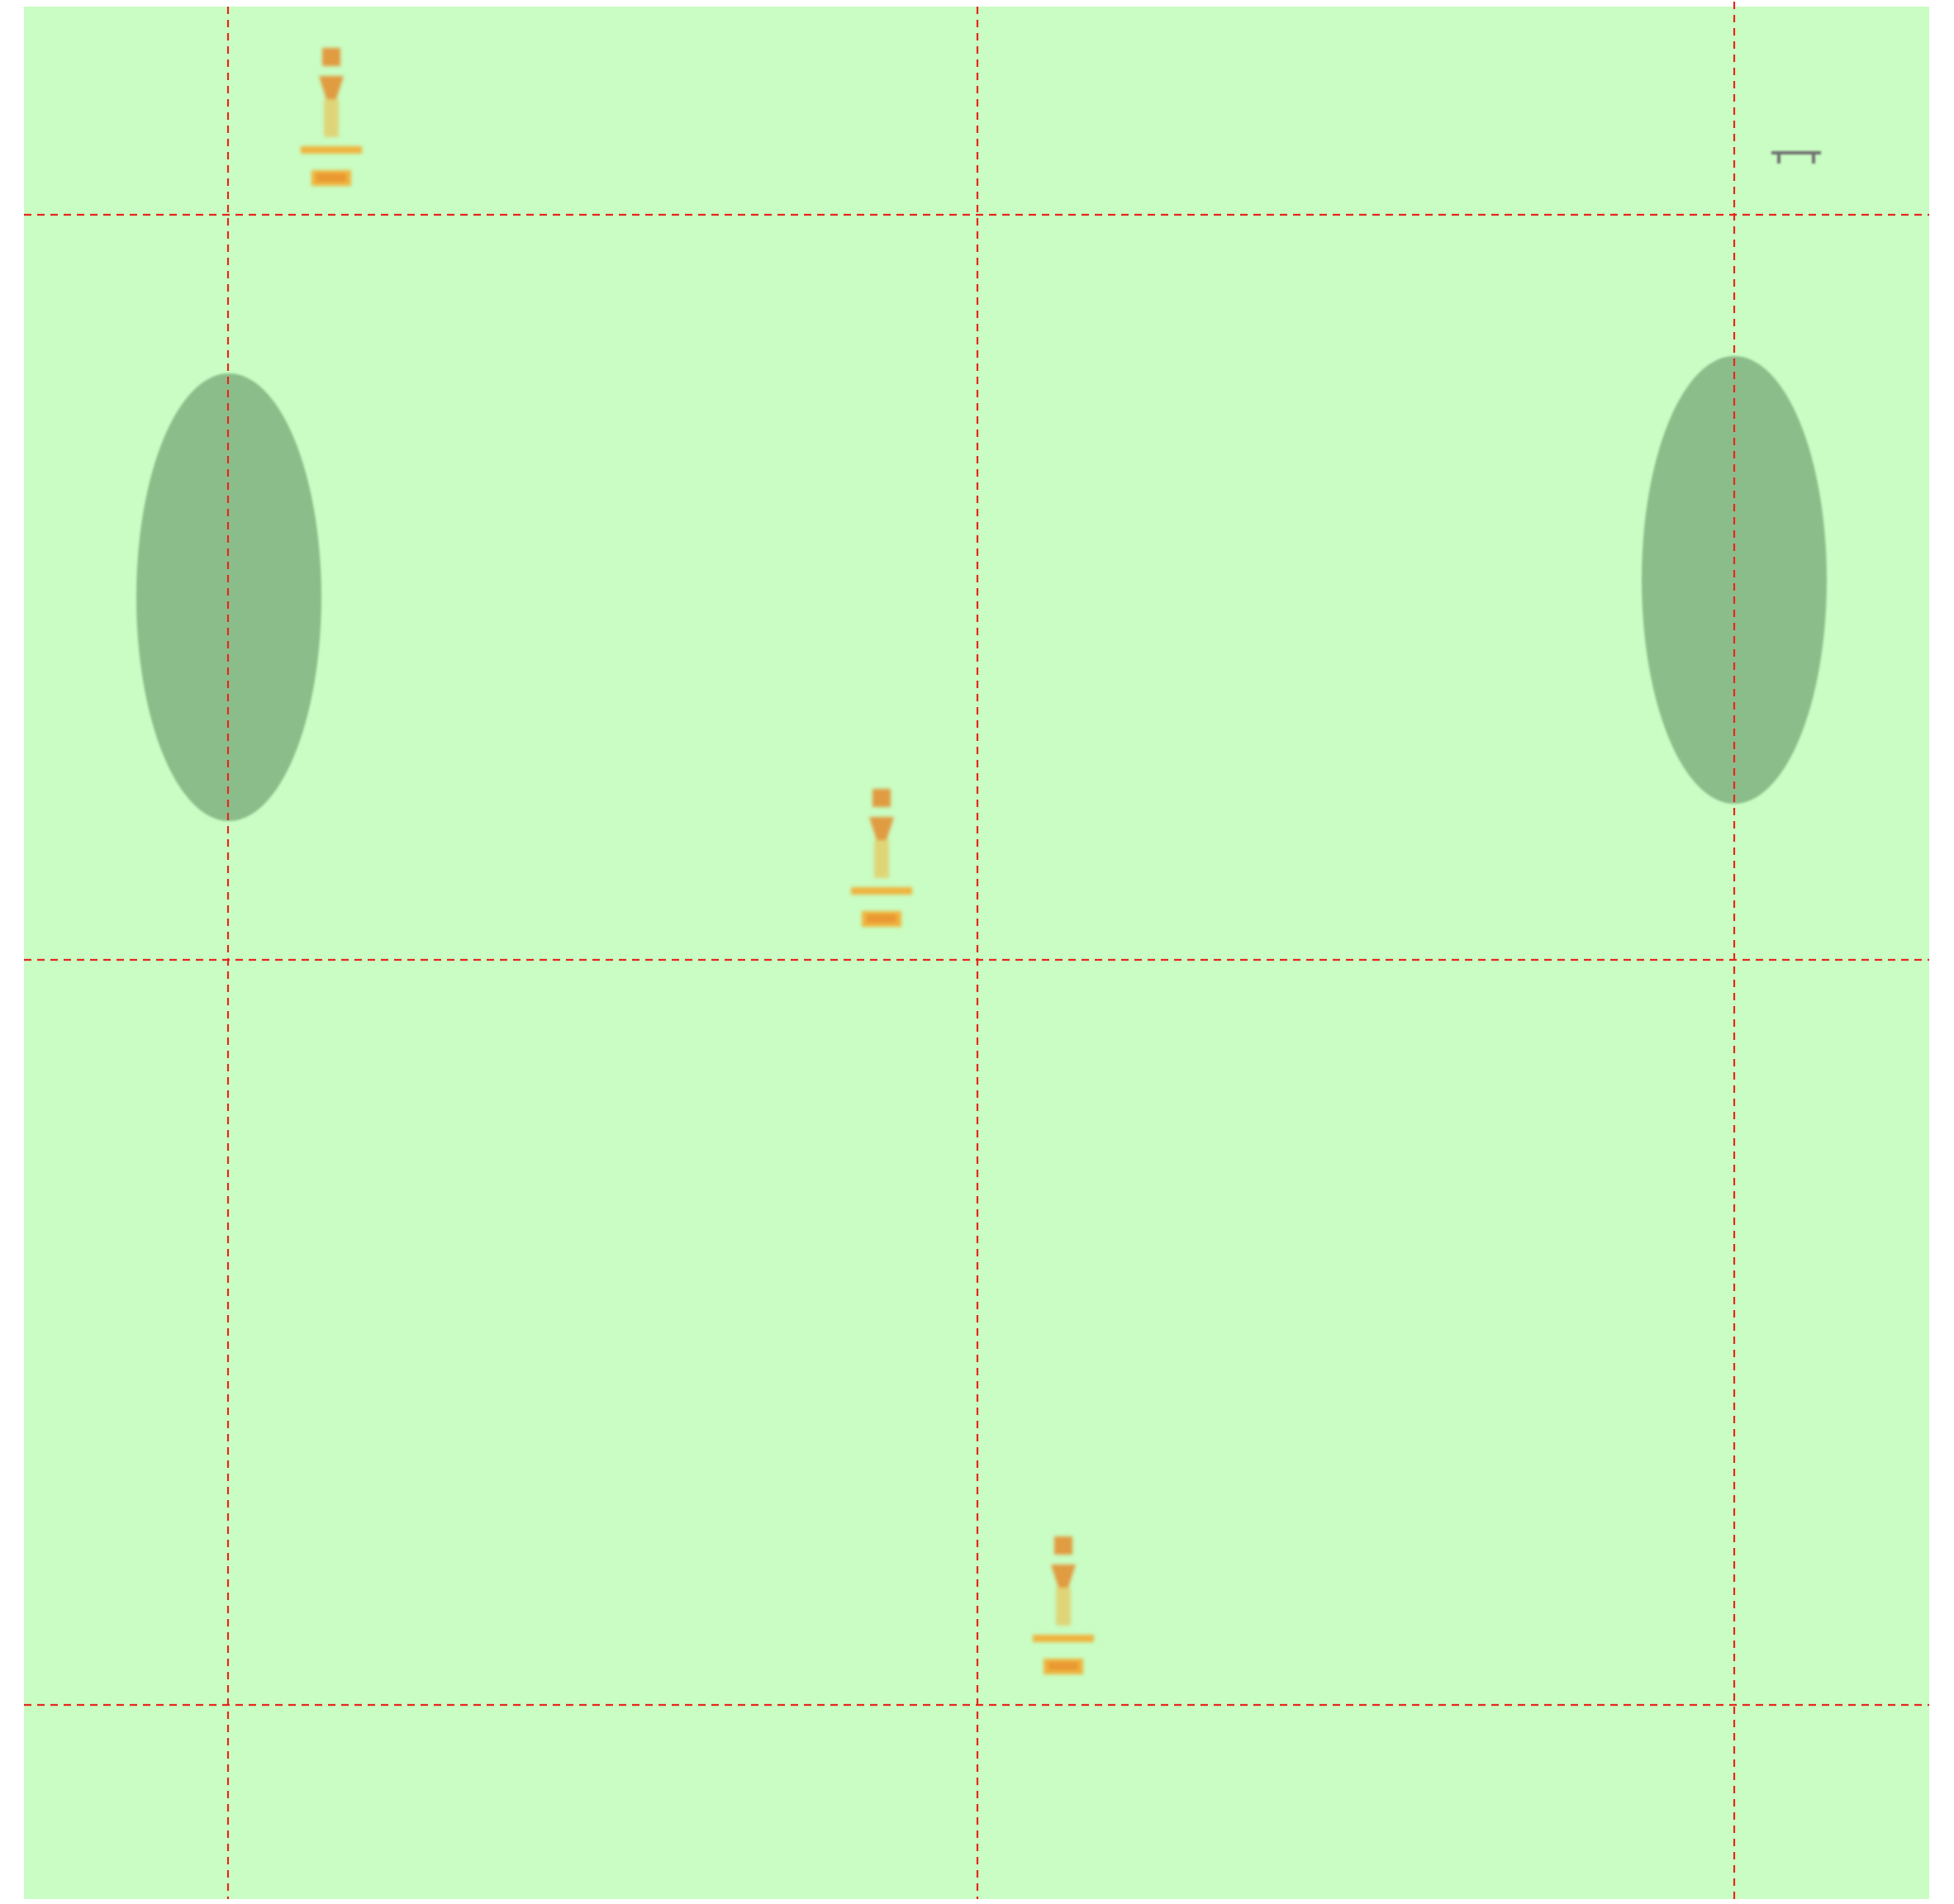  What do you see at coordinates (1796, 152) in the screenshot?
I see `bench-seat` at bounding box center [1796, 152].